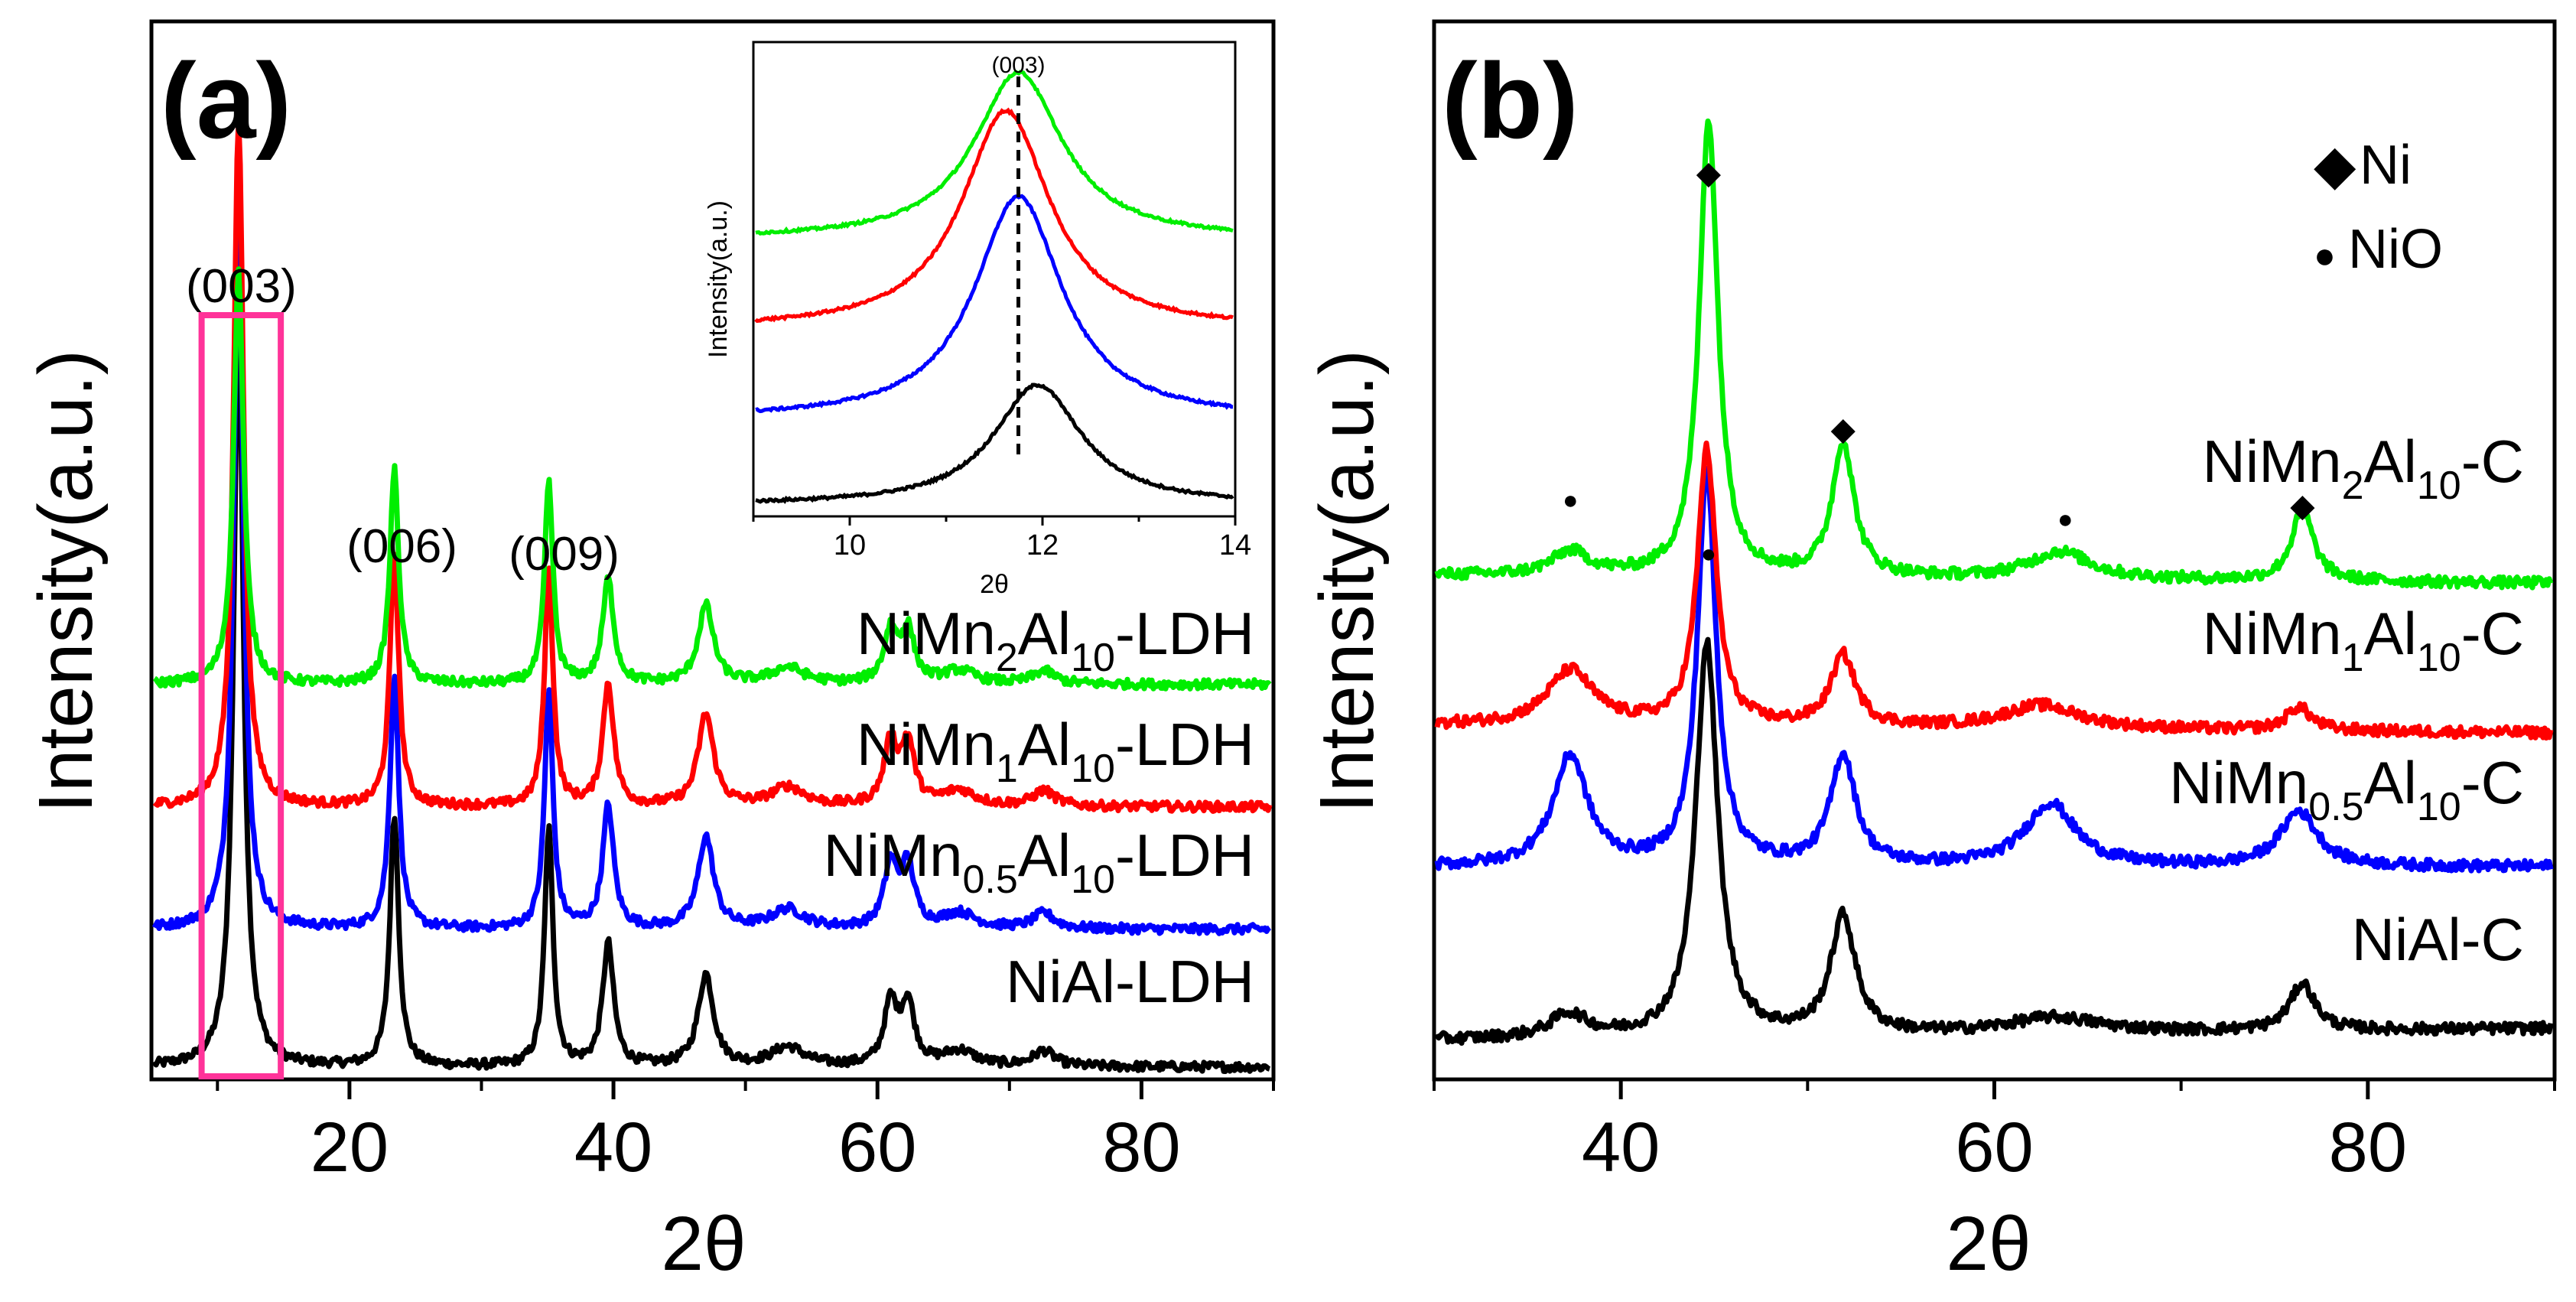 Image resolution: width=2576 pixels, height=1302 pixels. Describe the element at coordinates (2335, 166) in the screenshot. I see `legend-ni-marker: ◆` at that location.